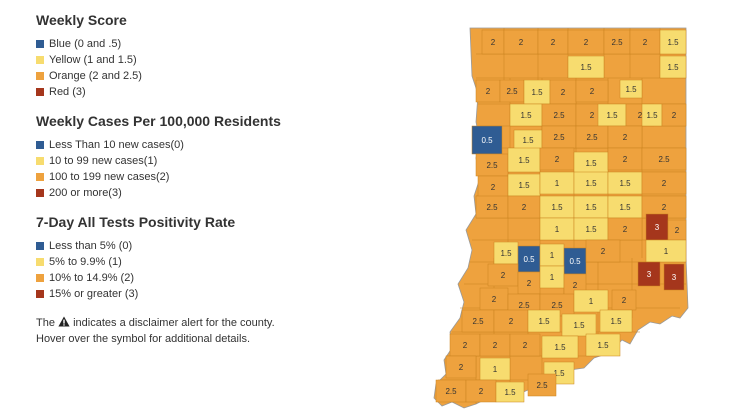 This screenshot has width=750, height=420. Describe the element at coordinates (186, 278) in the screenshot. I see `legend-item: 10% to 14.9% (2)` at that location.